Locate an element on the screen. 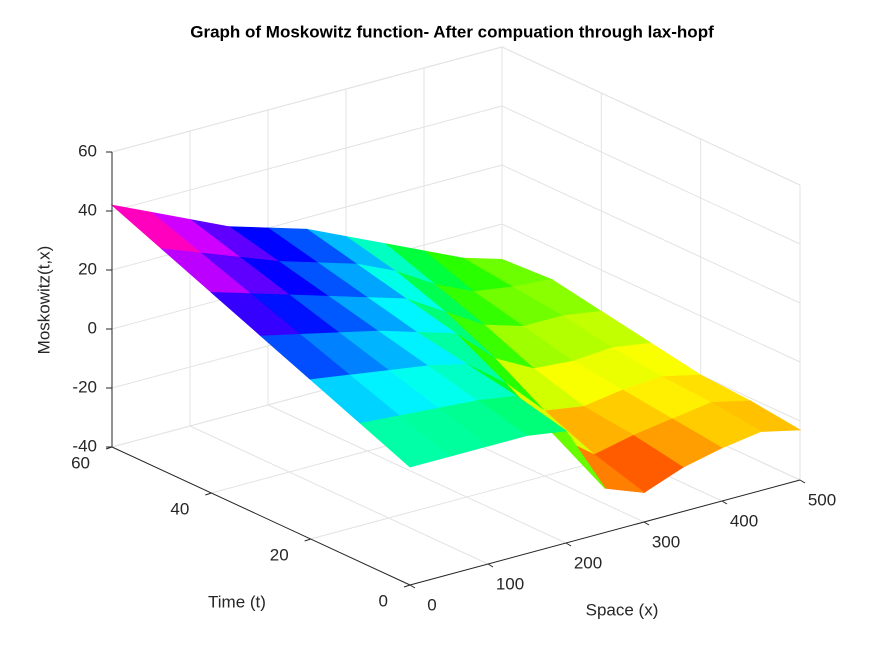  z-tick-label: -20 is located at coordinates (84, 386).